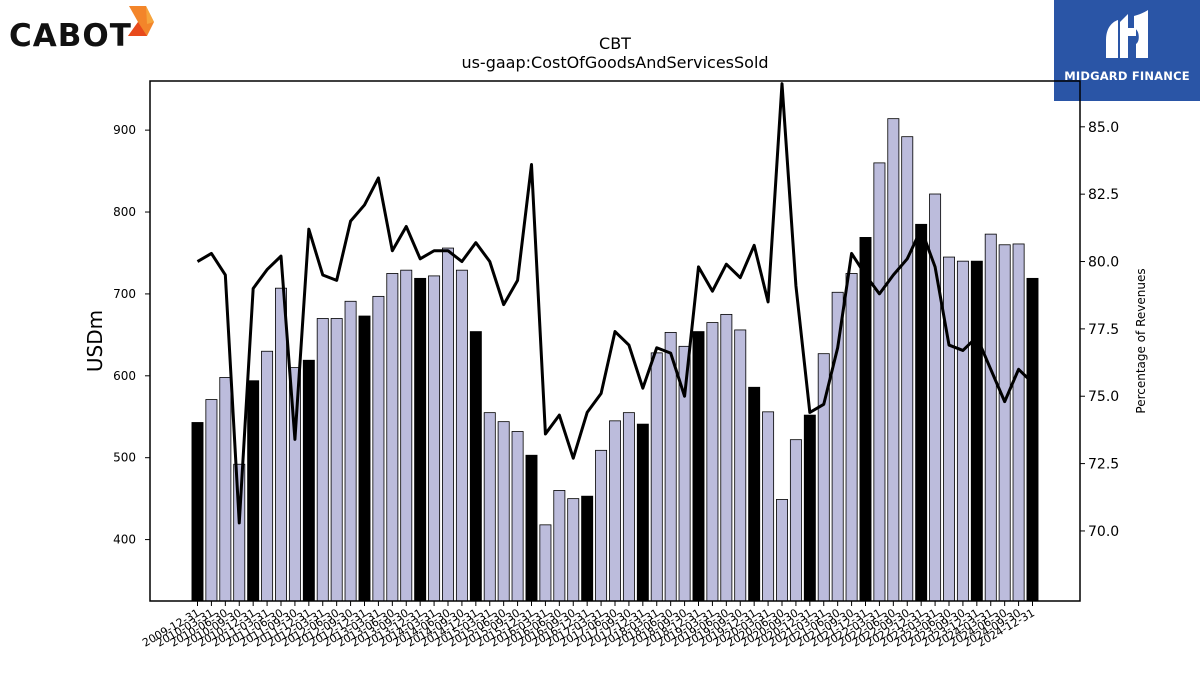 The height and width of the screenshot is (675, 1200). I want to click on cabot-logo: CABOT, so click(84, 29).